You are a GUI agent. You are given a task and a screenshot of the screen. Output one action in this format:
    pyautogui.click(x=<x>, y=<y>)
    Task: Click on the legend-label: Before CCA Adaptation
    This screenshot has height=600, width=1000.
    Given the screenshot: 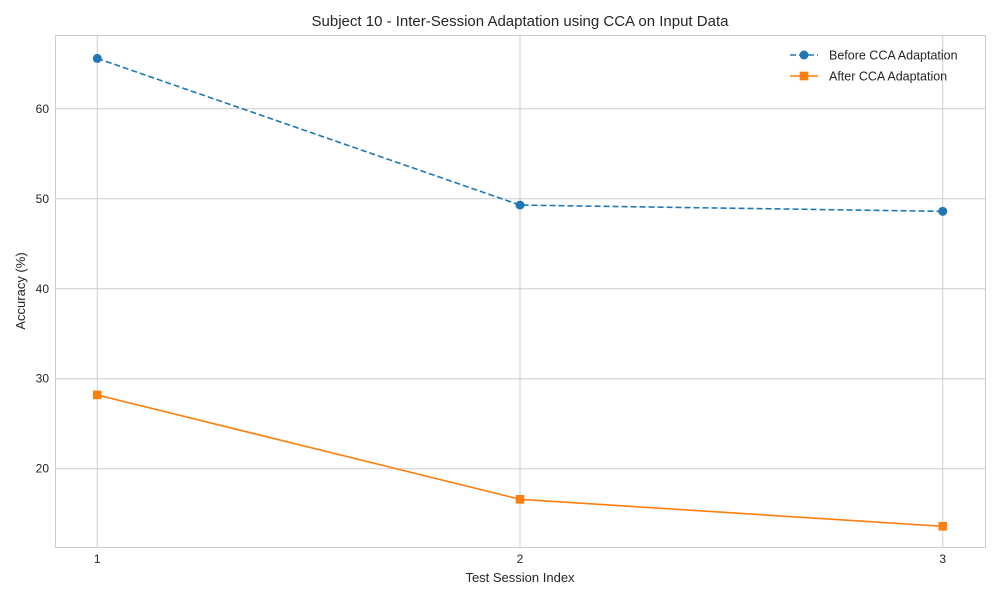 What is the action you would take?
    pyautogui.click(x=893, y=56)
    